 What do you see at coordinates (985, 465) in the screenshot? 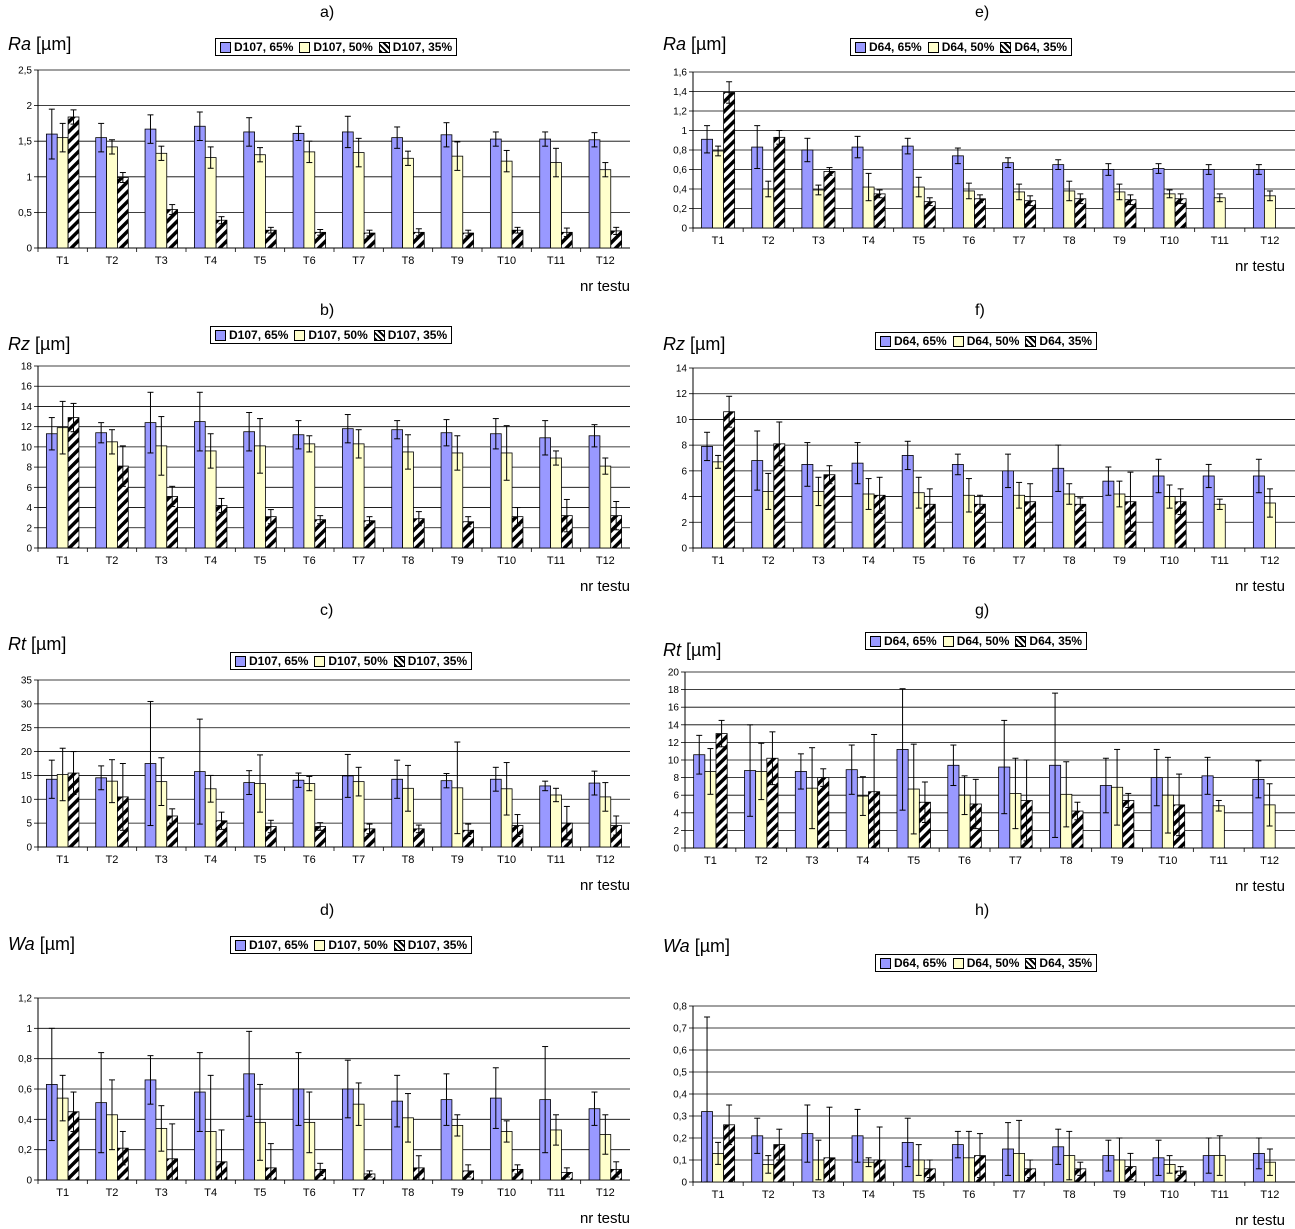
I see `chart-svg: 0 2 4 6 8 10 12 14 T1 T2 T3 T4 T5 T6 T7 T8 T9 T10 T11 T12` at bounding box center [985, 465].